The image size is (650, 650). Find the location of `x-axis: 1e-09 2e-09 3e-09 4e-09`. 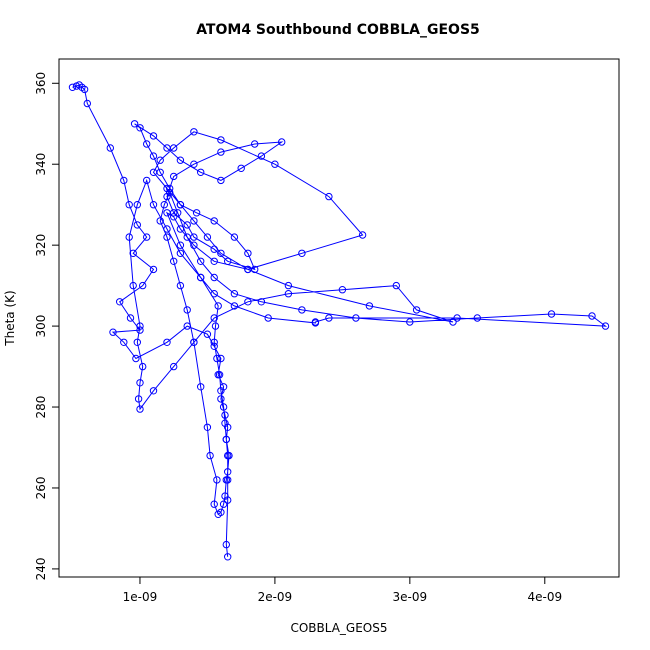

x-axis: 1e-09 2e-09 3e-09 4e-09 is located at coordinates (342, 590).